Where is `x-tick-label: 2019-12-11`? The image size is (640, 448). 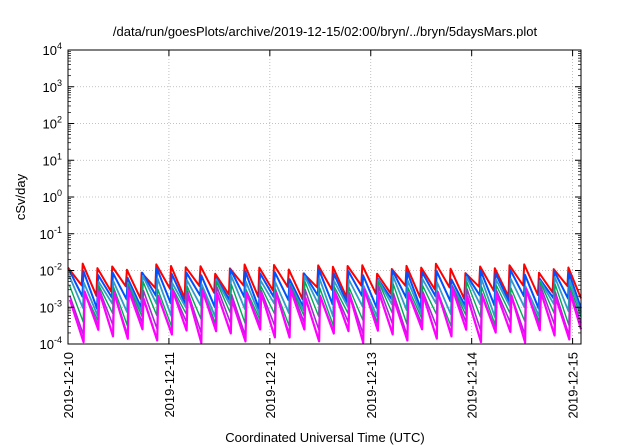 x-tick-label: 2019-12-11 is located at coordinates (169, 385).